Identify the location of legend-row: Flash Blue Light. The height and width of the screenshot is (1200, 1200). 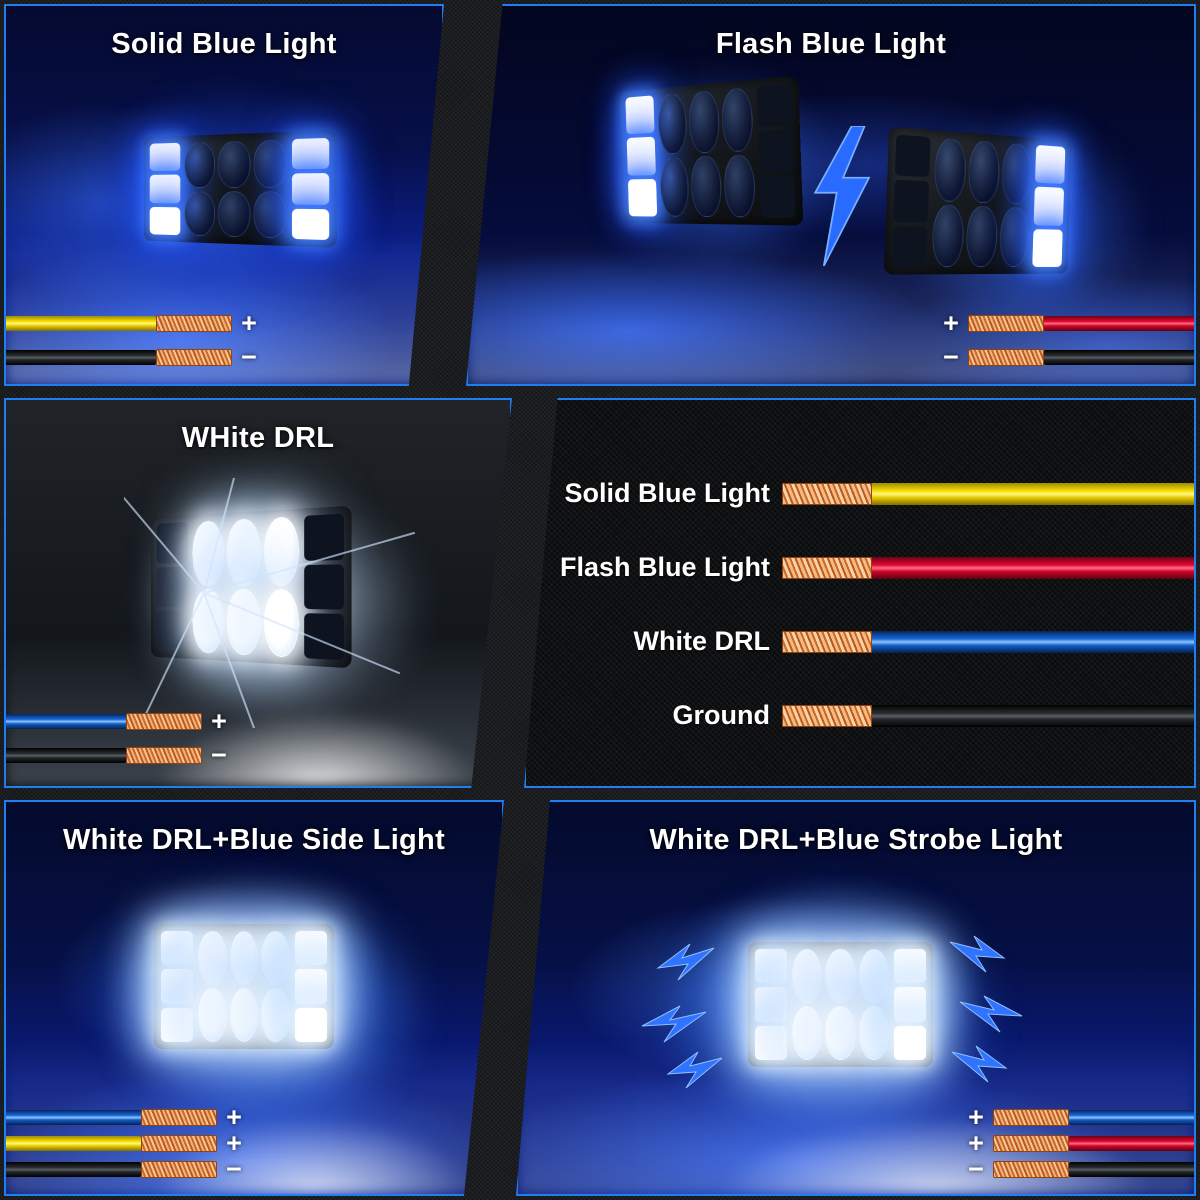
(877, 567).